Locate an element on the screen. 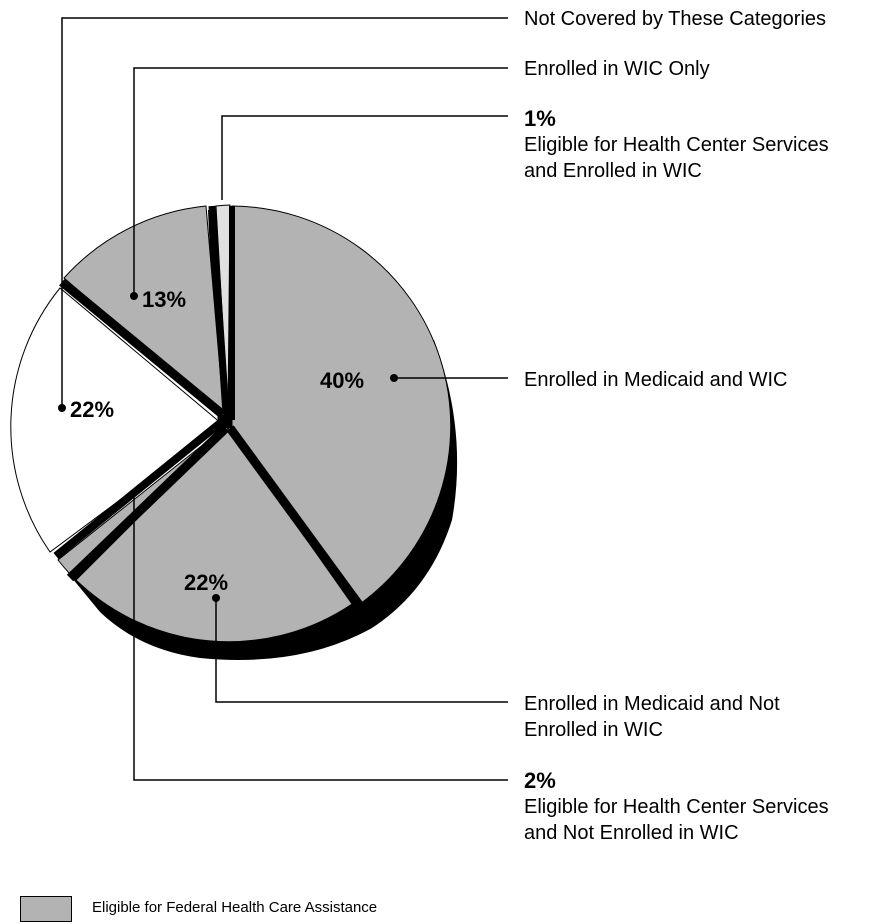 The image size is (894, 924). slice-not-covered is located at coordinates (116, 420).